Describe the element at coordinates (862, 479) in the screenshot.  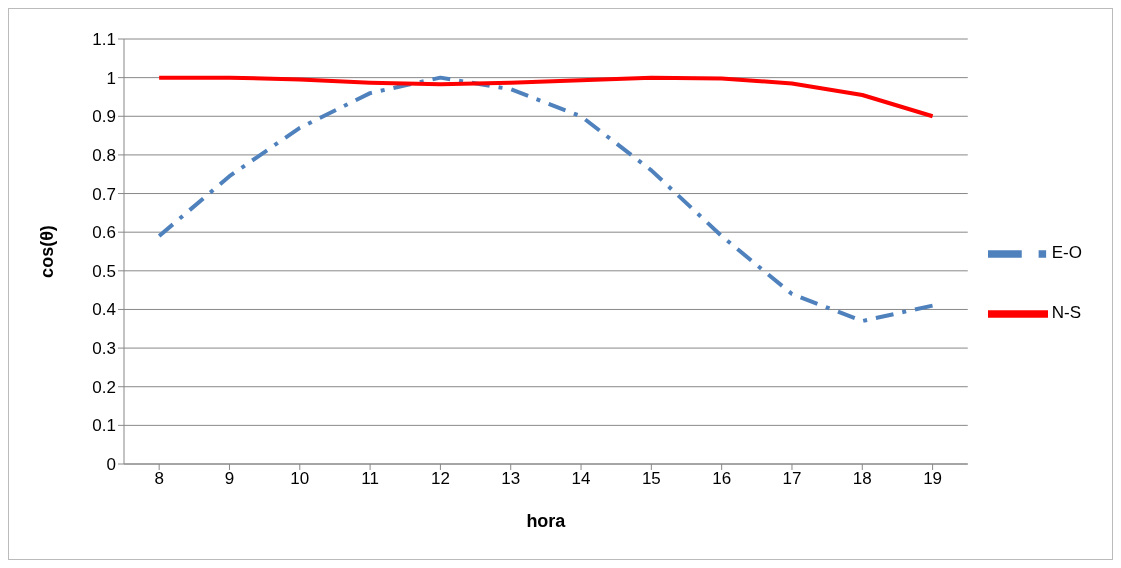
I see `x-tick-label: 18` at that location.